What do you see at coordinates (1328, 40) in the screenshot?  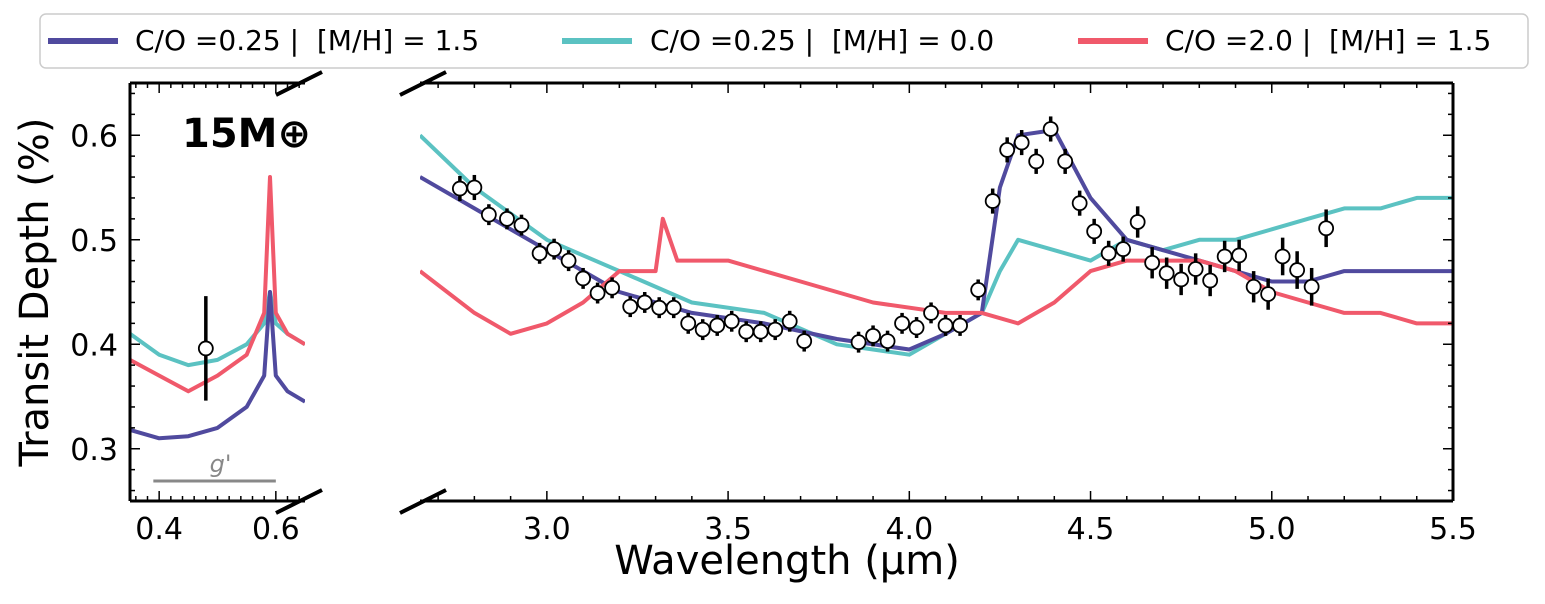 I see `legend-label-2: C/O =2.0 | [M/H] = 1.5` at bounding box center [1328, 40].